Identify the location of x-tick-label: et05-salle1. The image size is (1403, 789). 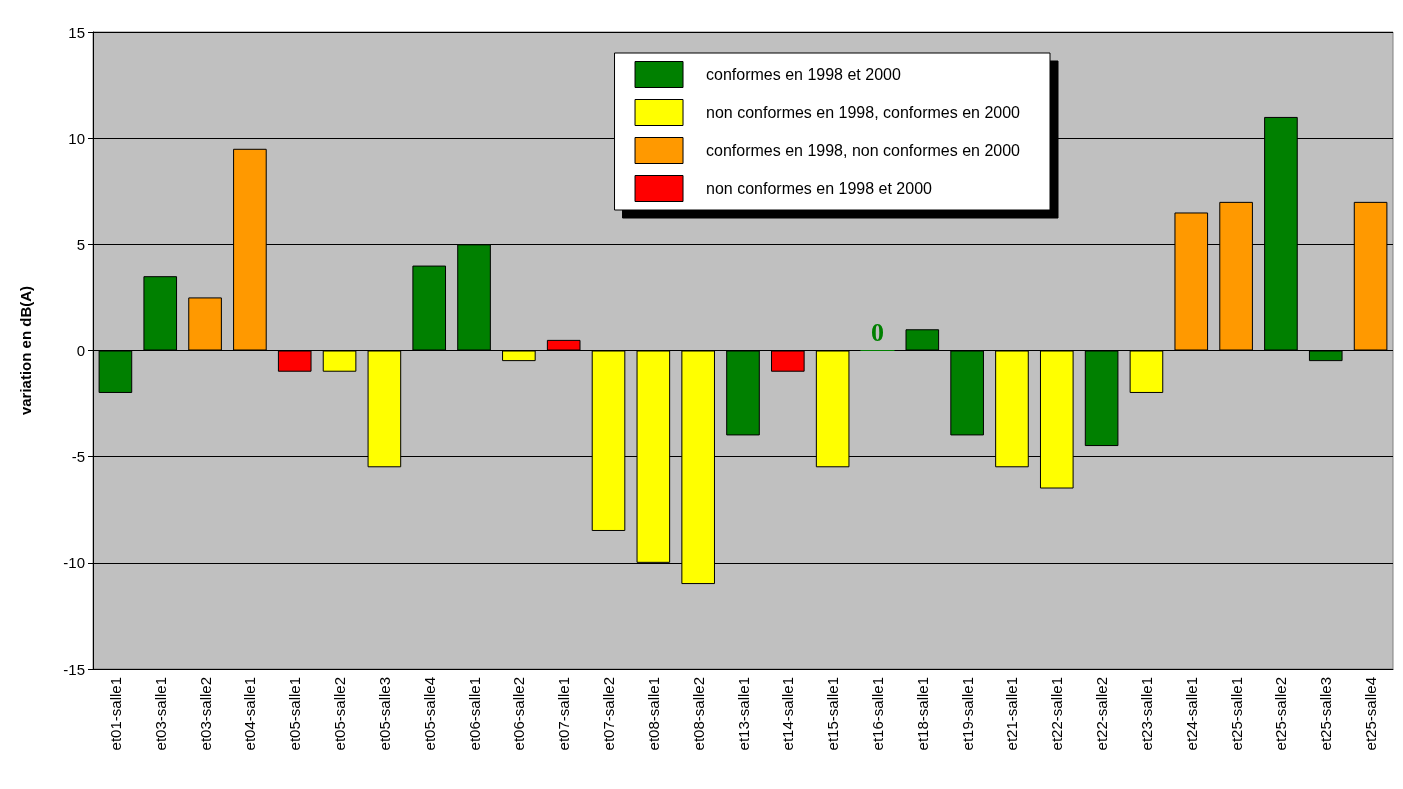
(295, 714).